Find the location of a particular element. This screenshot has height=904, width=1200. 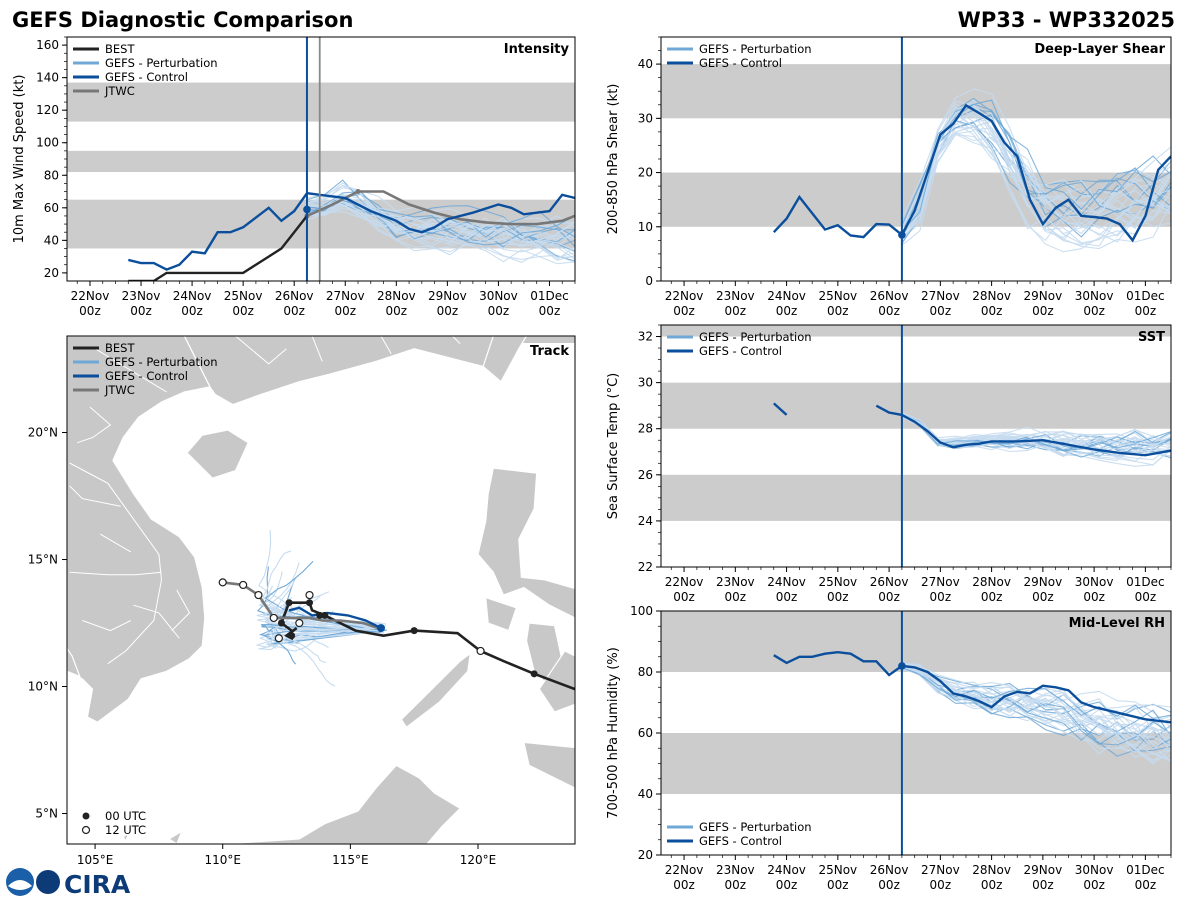

x-tick-label-date: 27Nov is located at coordinates (345, 296).